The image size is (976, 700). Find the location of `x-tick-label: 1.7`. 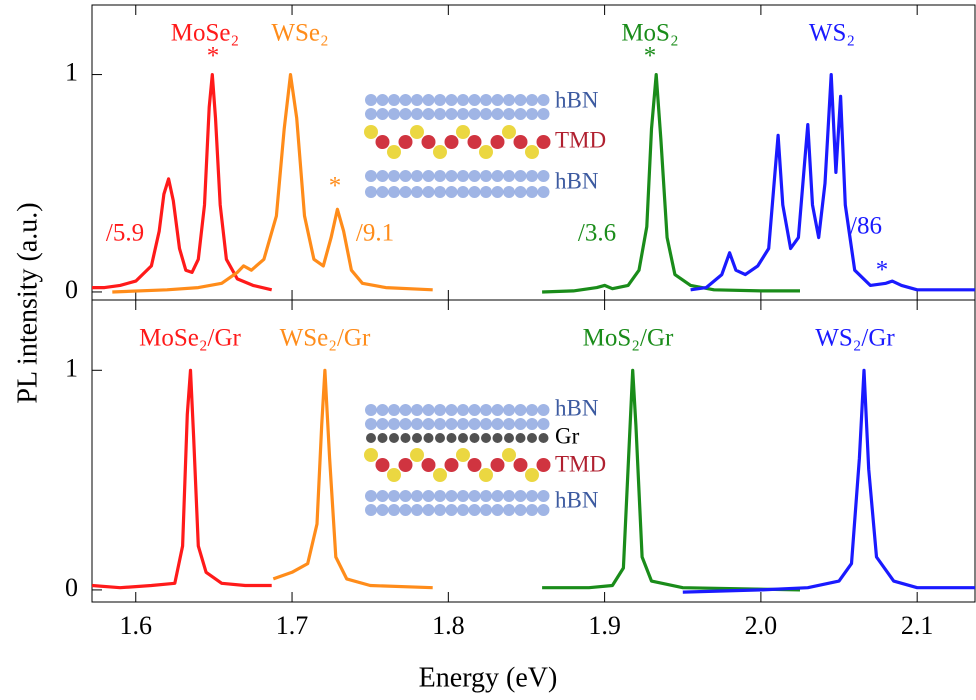

x-tick-label: 1.7 is located at coordinates (292, 625).